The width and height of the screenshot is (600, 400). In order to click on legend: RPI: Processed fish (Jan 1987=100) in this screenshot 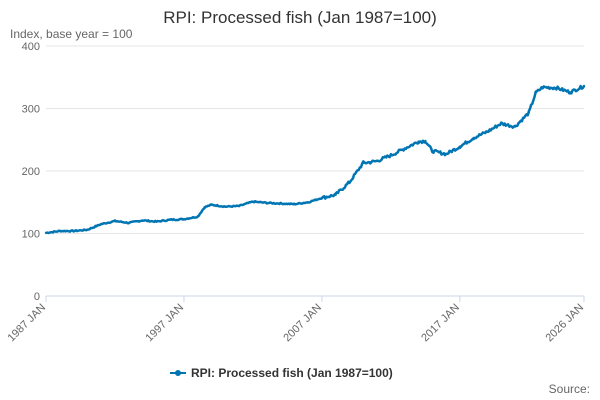, I will do `click(281, 373)`.